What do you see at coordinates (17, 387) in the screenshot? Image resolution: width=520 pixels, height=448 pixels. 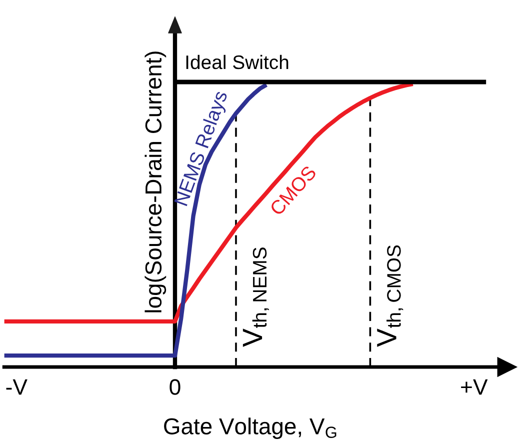 I see `x-tick-label: -V` at bounding box center [17, 387].